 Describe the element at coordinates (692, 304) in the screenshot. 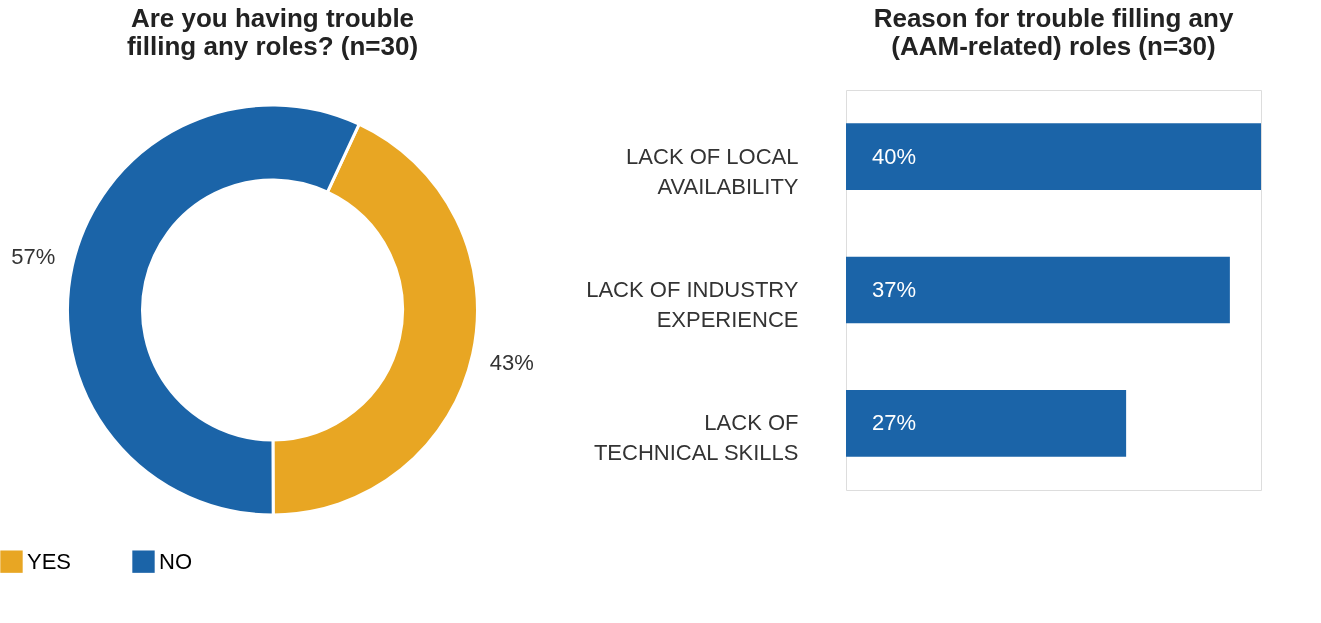

I see `y-tick-label: LACK OF INDUSTRY EXPERIENCE` at that location.